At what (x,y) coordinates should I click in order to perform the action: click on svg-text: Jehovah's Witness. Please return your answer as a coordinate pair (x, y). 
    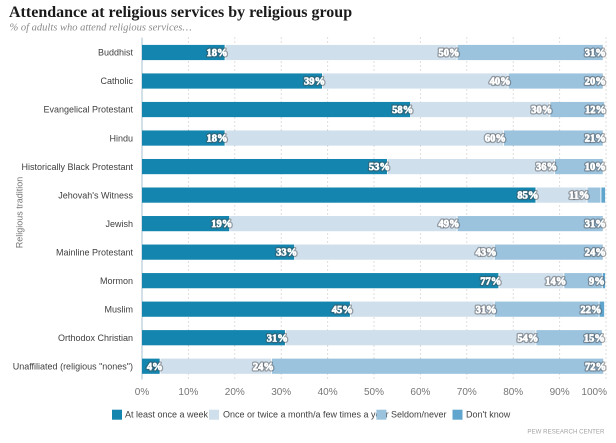
    Looking at the image, I should click on (95, 195).